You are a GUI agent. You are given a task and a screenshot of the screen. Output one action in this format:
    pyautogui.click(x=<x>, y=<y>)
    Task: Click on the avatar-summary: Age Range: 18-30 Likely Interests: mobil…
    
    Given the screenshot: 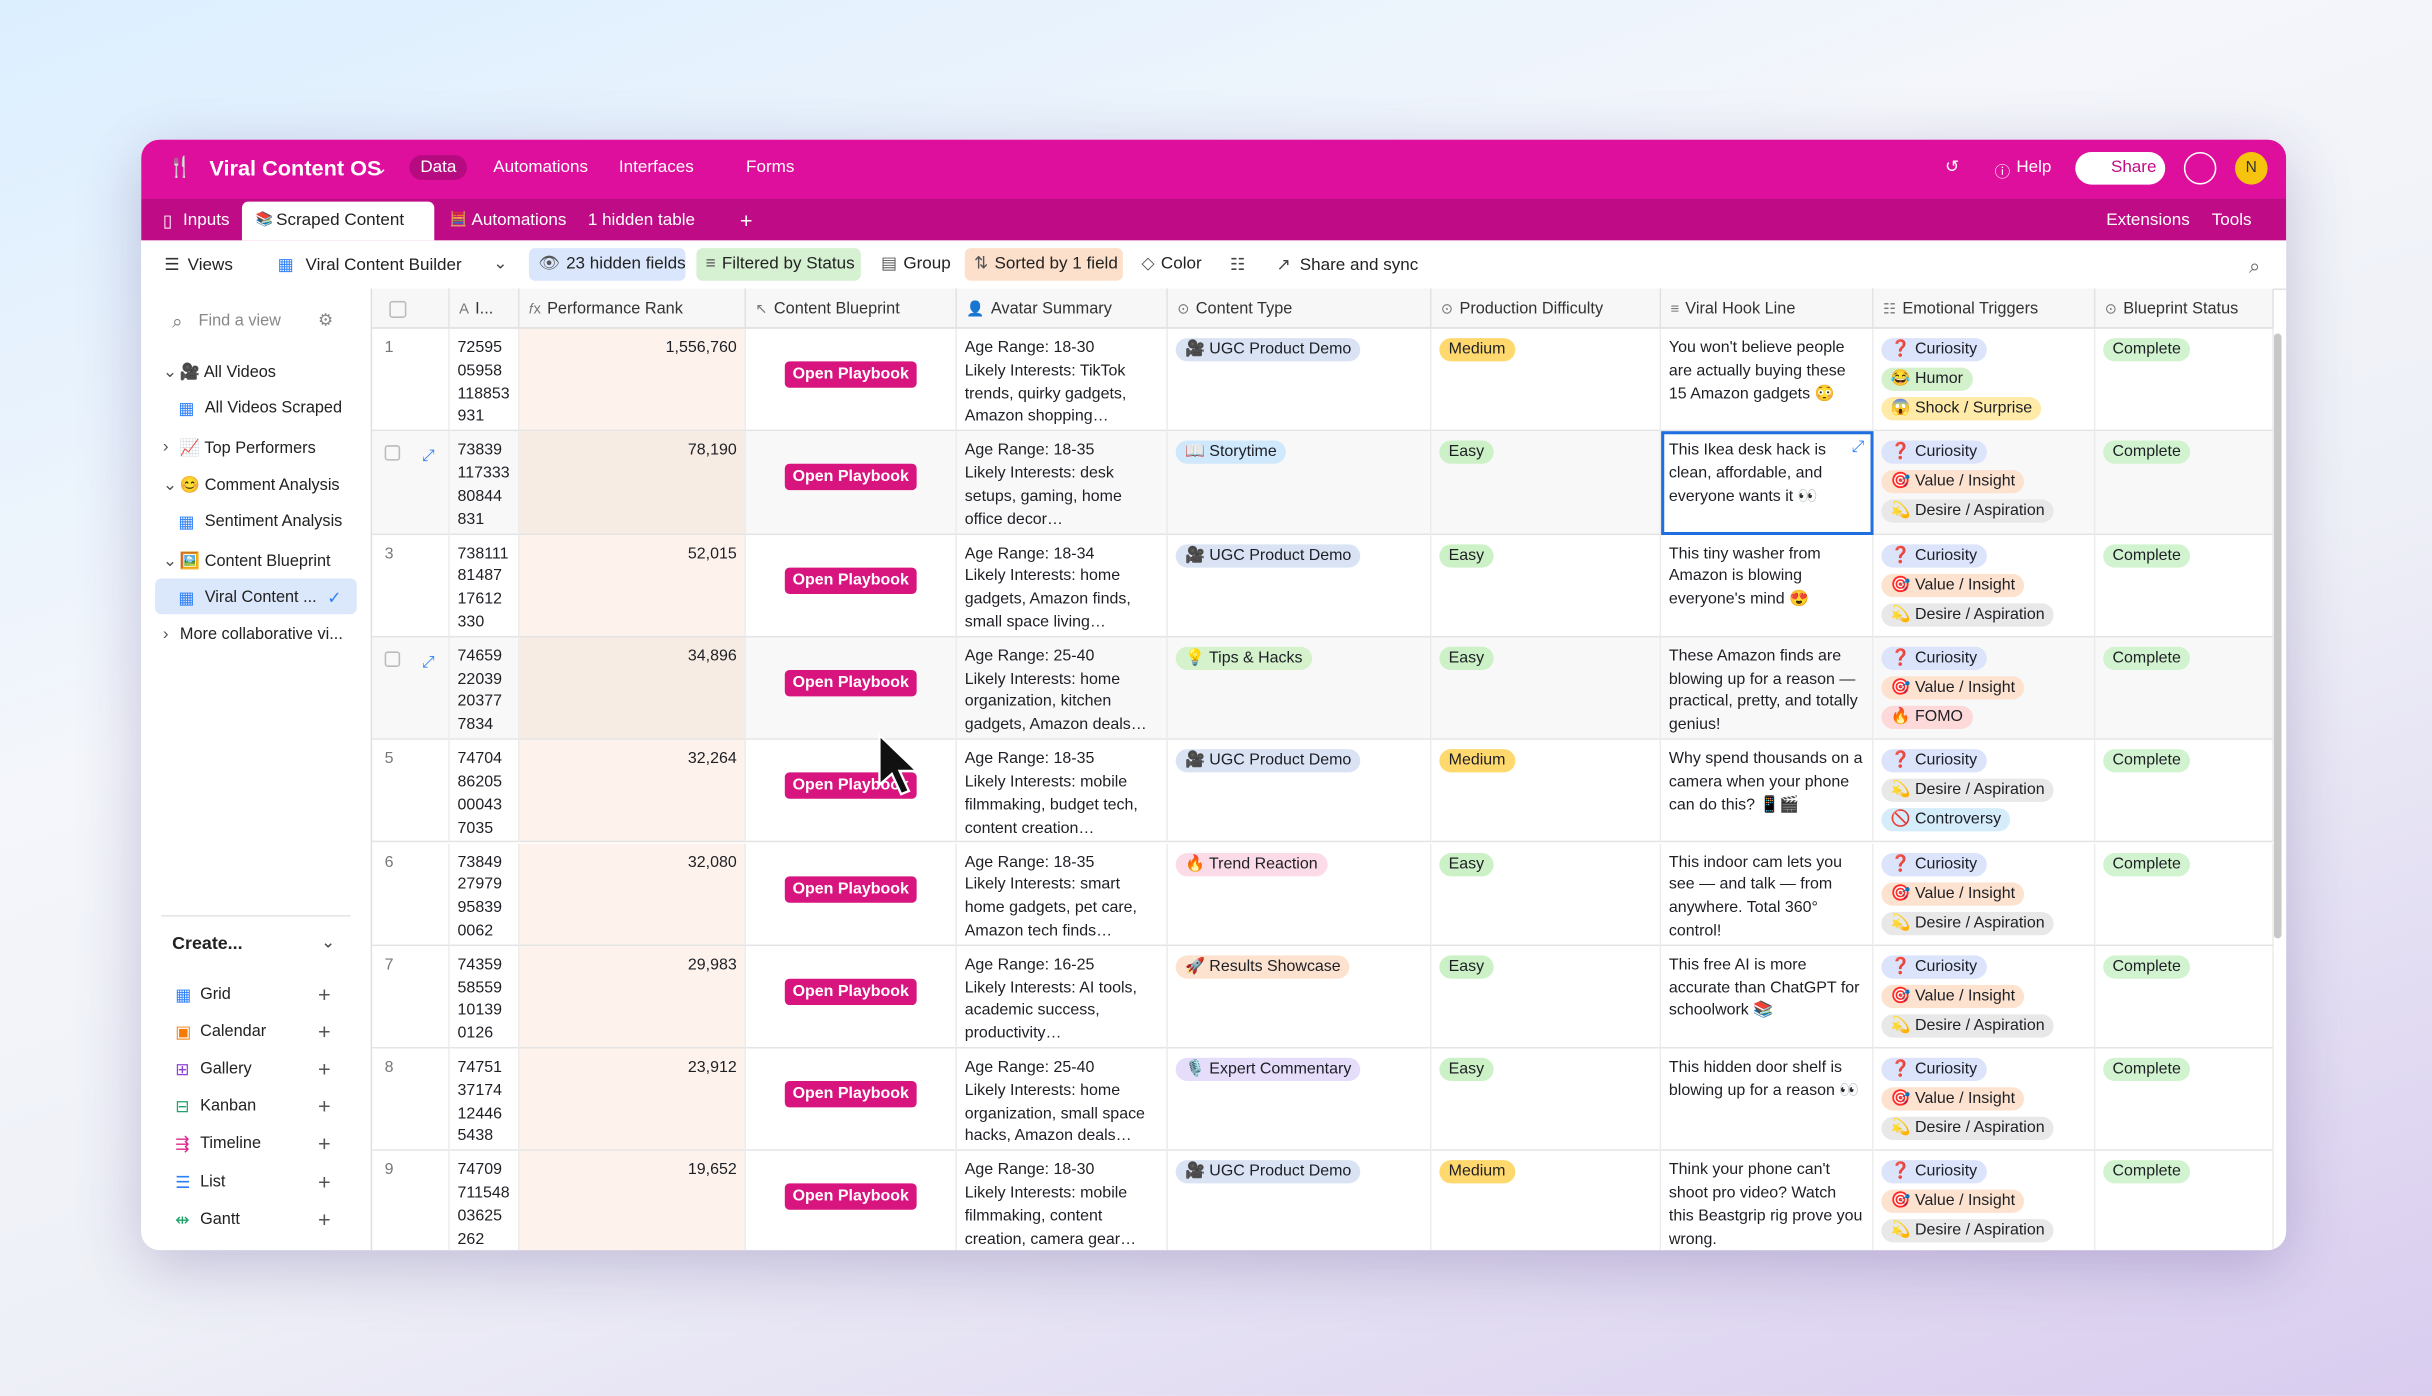 What is the action you would take?
    pyautogui.click(x=1050, y=1205)
    